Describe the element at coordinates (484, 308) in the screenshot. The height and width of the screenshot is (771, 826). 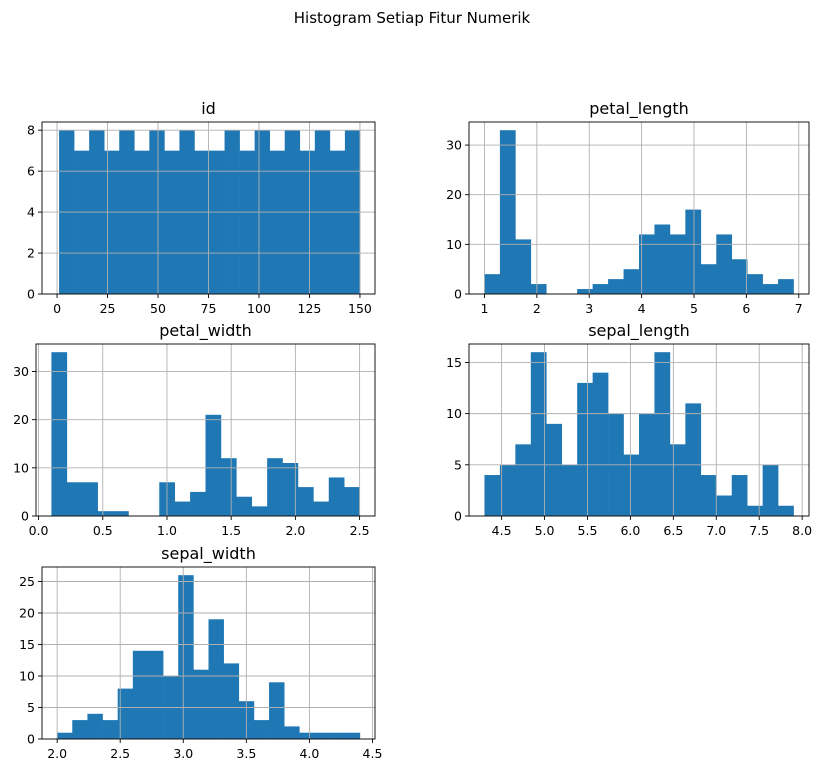
I see `x-tick-label: 1` at that location.